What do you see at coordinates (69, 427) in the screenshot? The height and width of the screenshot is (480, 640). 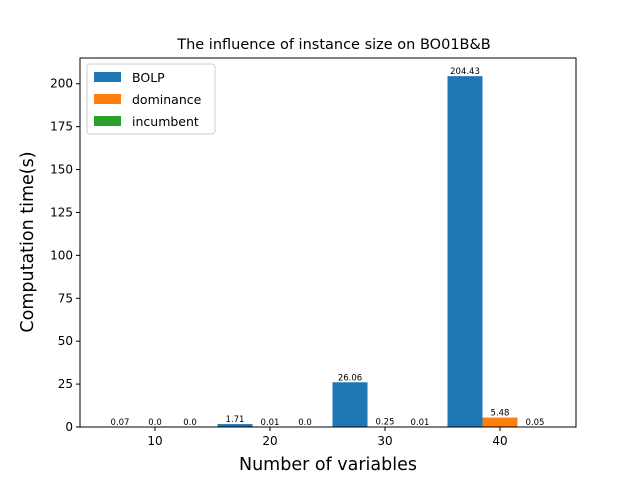 I see `y-tick-label: 0` at bounding box center [69, 427].